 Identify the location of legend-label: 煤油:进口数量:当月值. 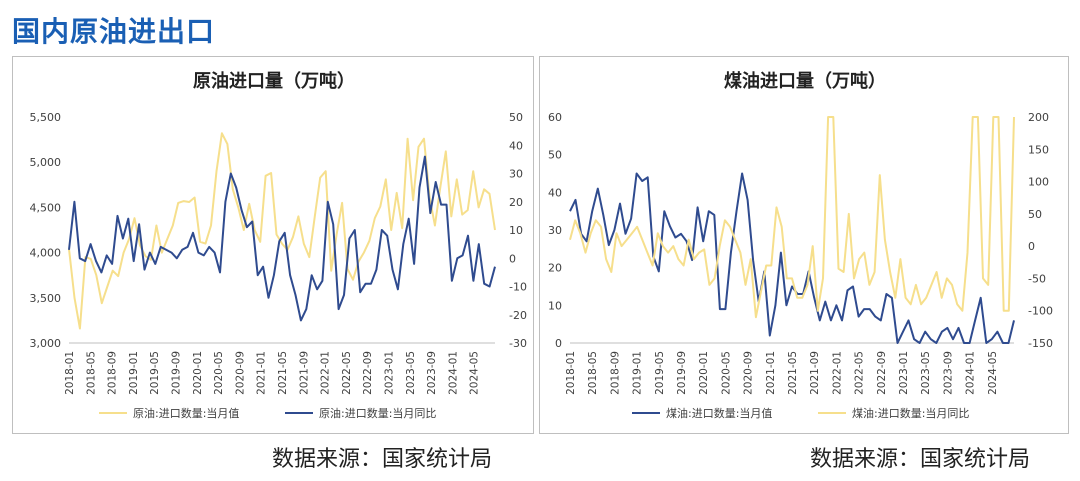
(719, 413).